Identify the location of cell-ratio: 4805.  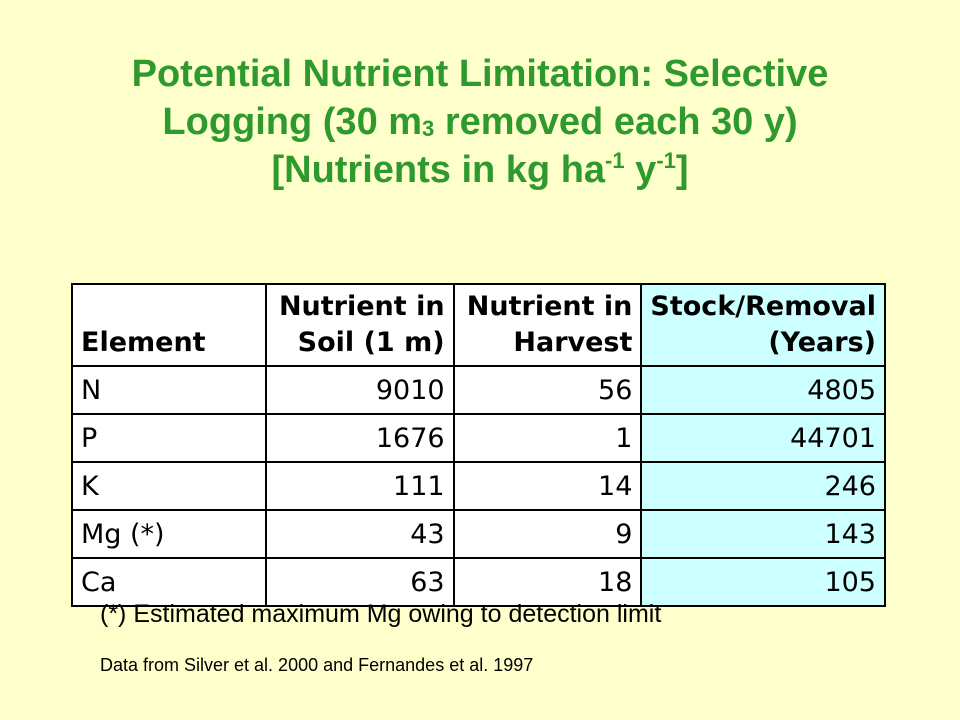
(763, 390).